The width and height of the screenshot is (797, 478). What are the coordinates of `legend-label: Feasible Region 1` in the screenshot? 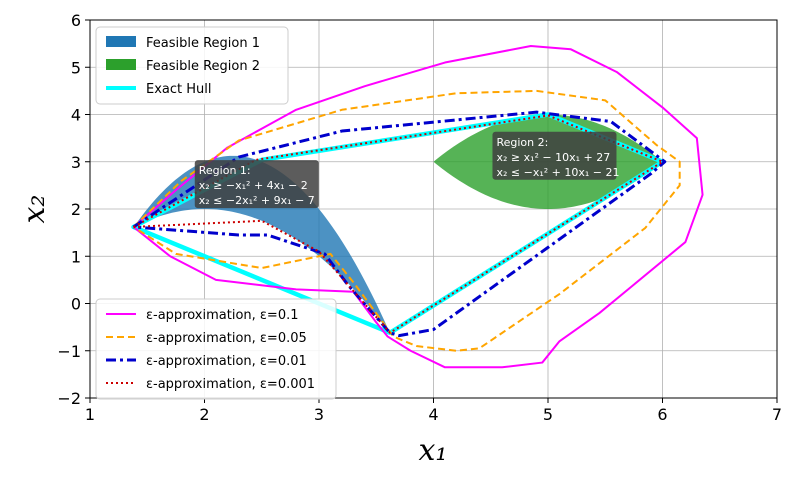 It's located at (203, 43).